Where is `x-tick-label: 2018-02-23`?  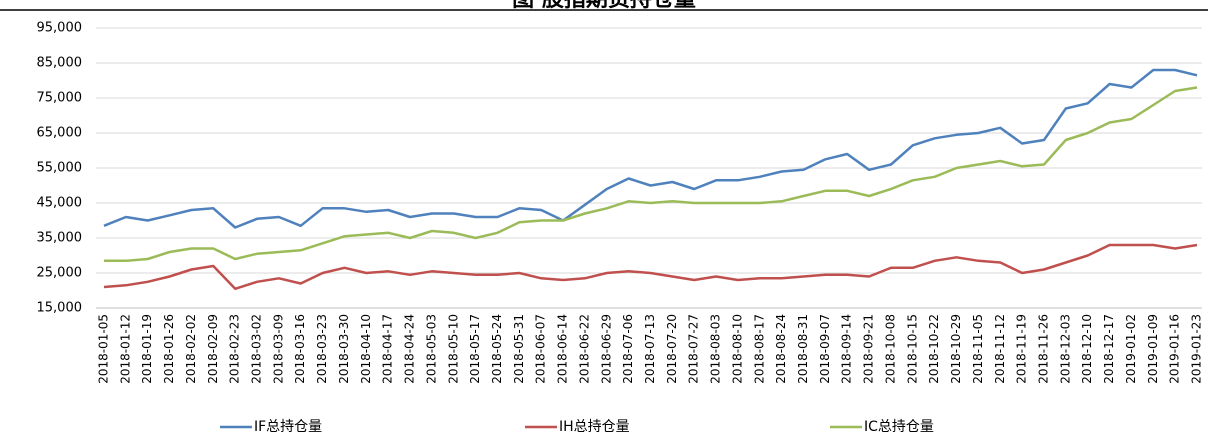 x-tick-label: 2018-02-23 is located at coordinates (235, 349).